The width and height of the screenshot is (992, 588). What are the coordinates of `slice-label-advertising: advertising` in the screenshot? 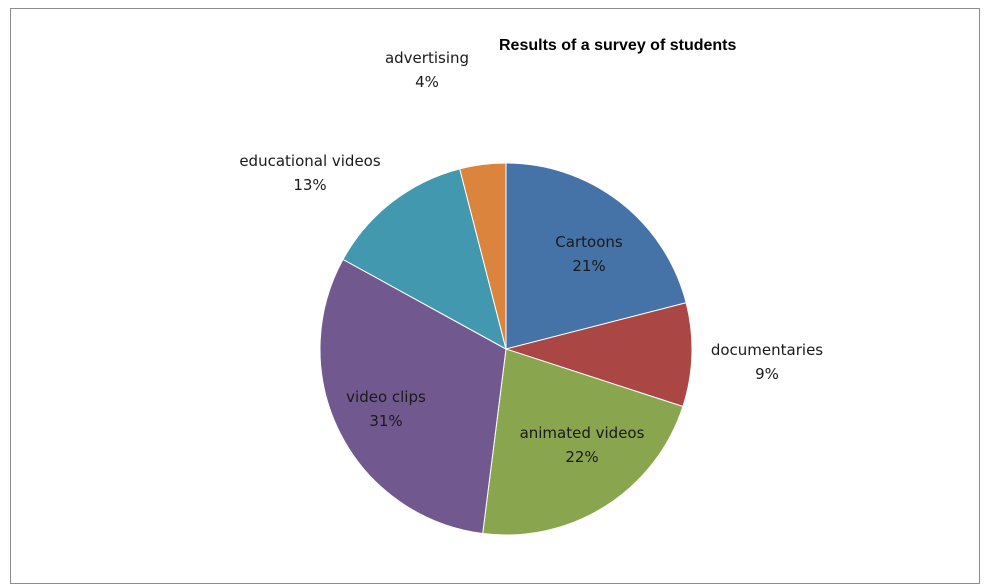 It's located at (427, 58).